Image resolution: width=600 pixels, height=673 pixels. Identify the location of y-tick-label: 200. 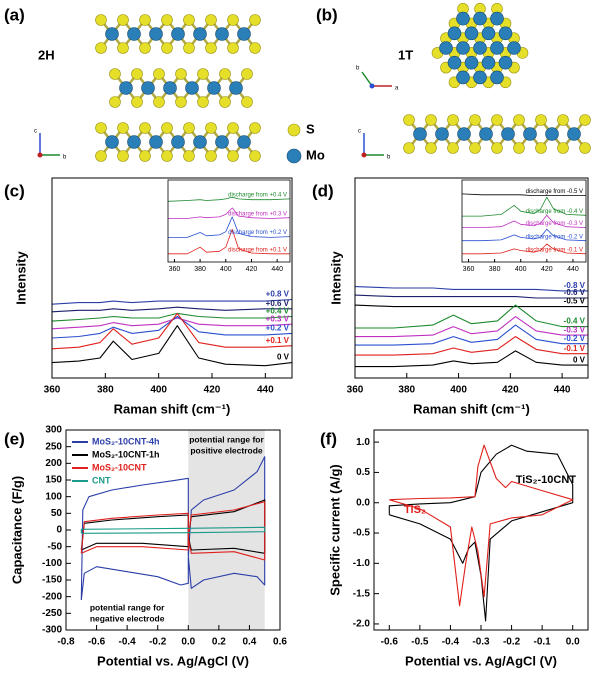
(53, 463).